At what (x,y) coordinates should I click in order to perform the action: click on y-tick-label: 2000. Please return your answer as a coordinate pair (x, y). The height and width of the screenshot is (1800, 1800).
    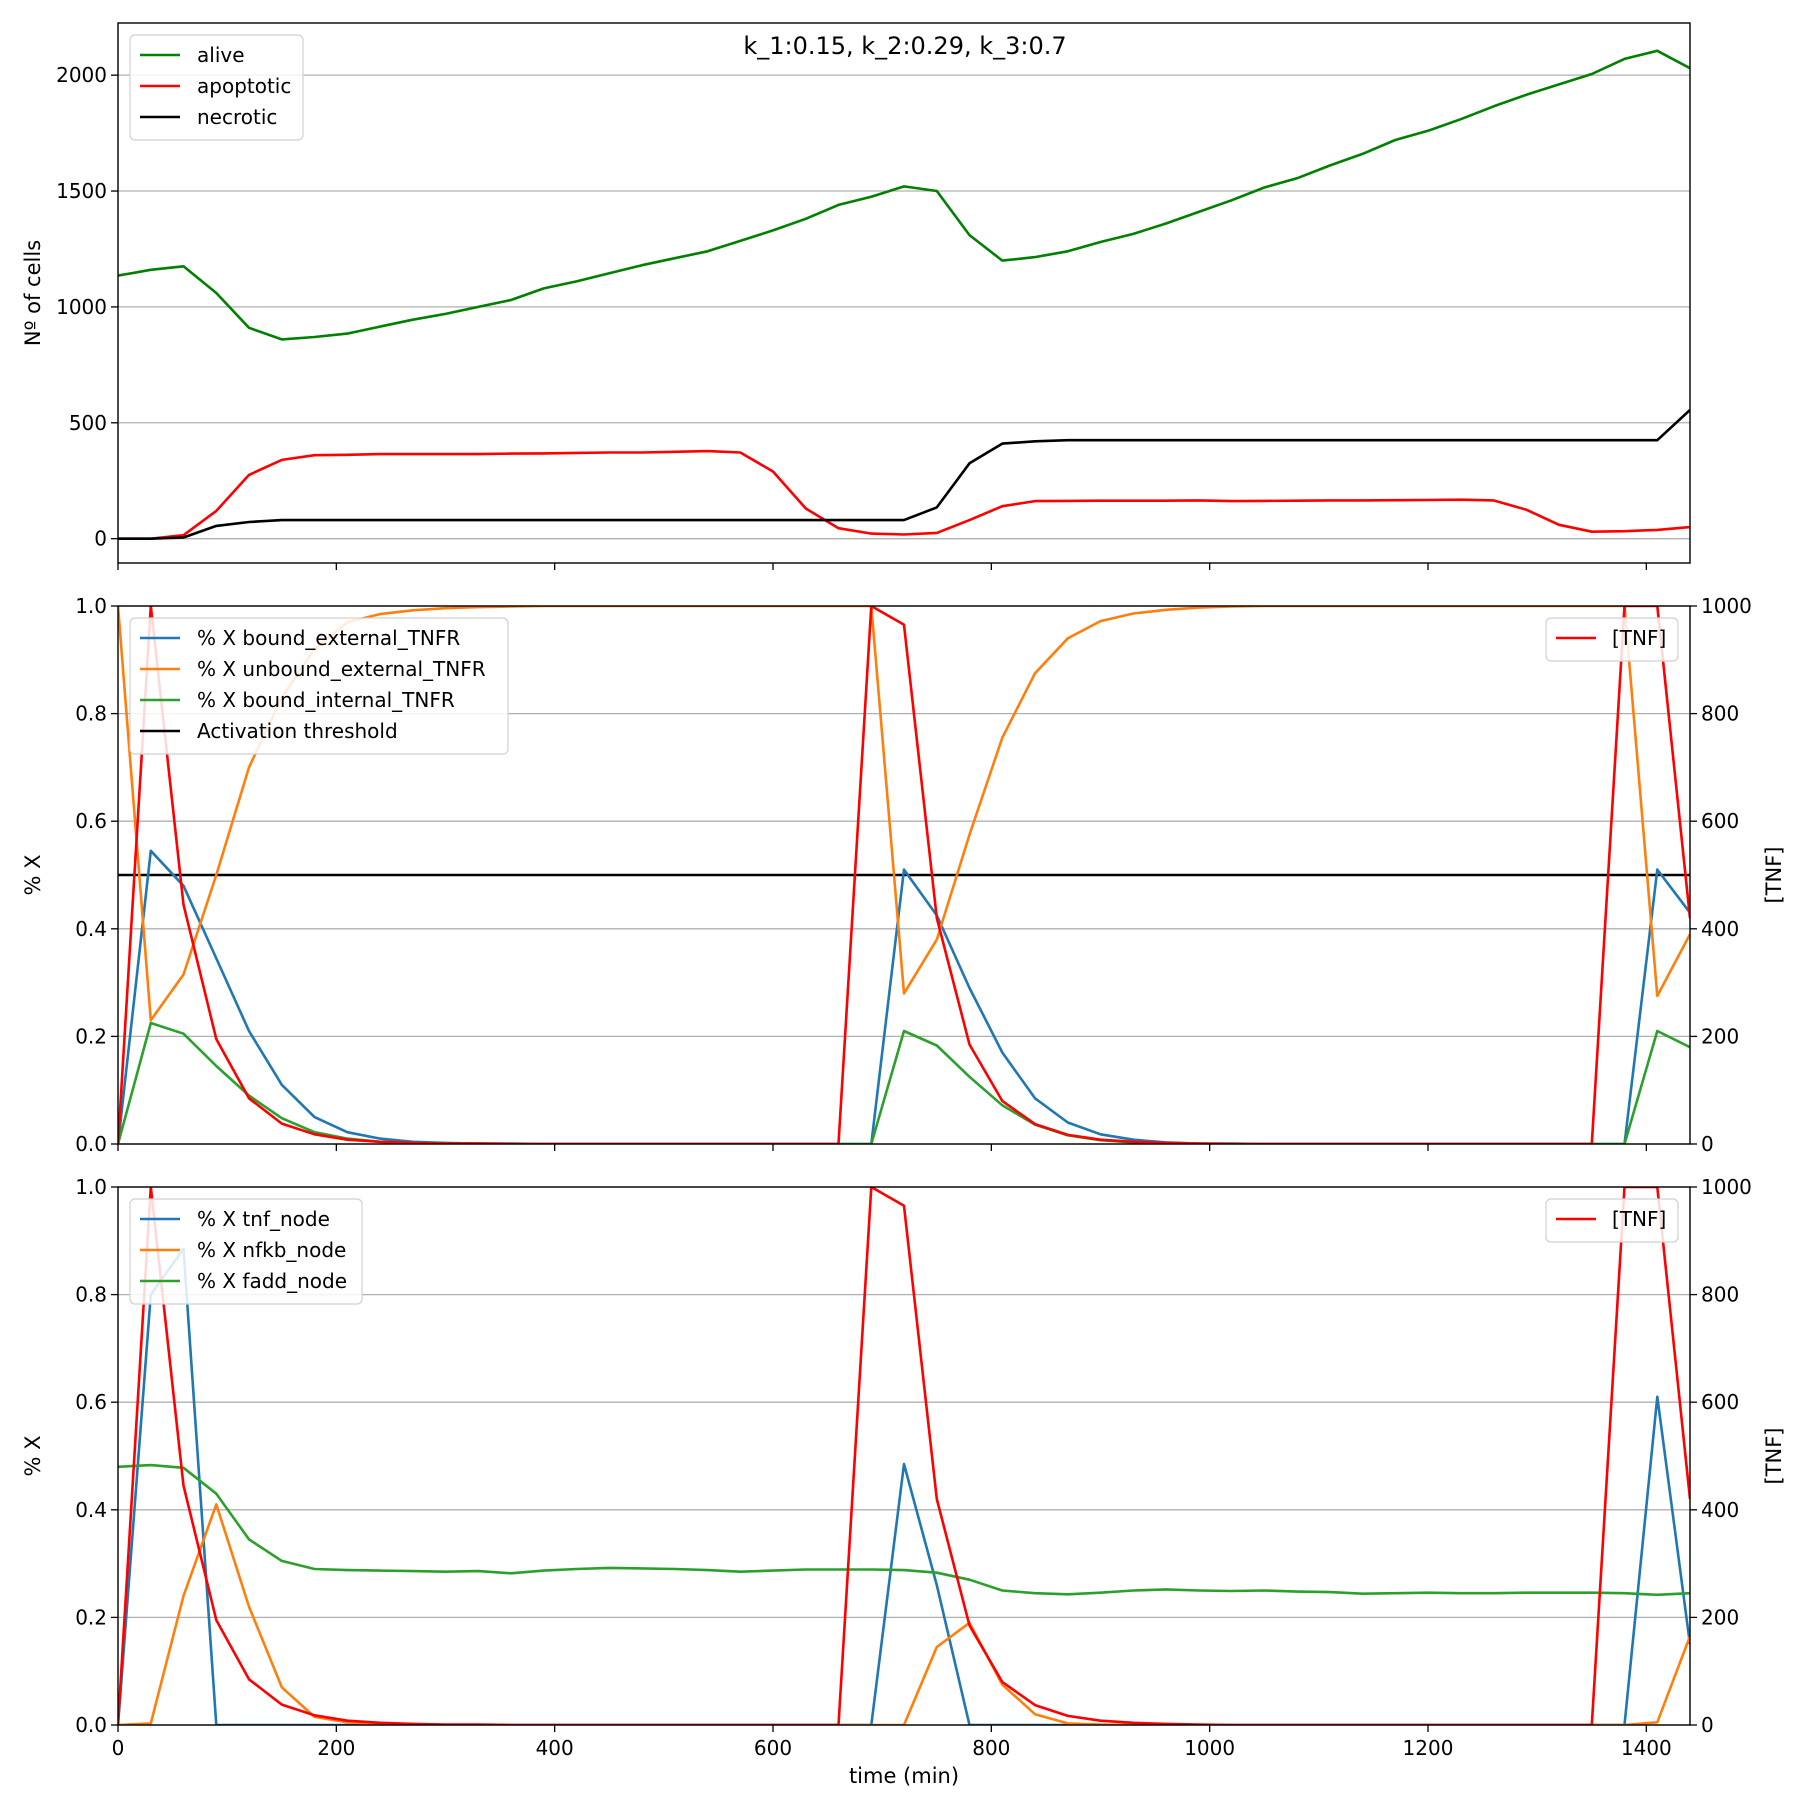
    Looking at the image, I should click on (81, 75).